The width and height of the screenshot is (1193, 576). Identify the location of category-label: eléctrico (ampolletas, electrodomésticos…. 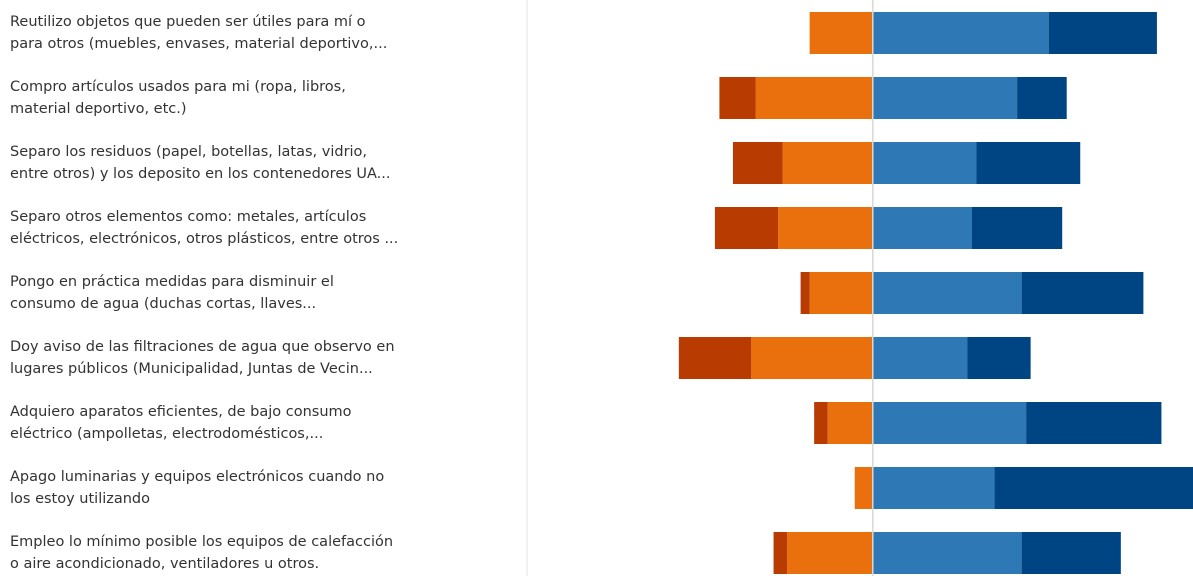
(166, 434).